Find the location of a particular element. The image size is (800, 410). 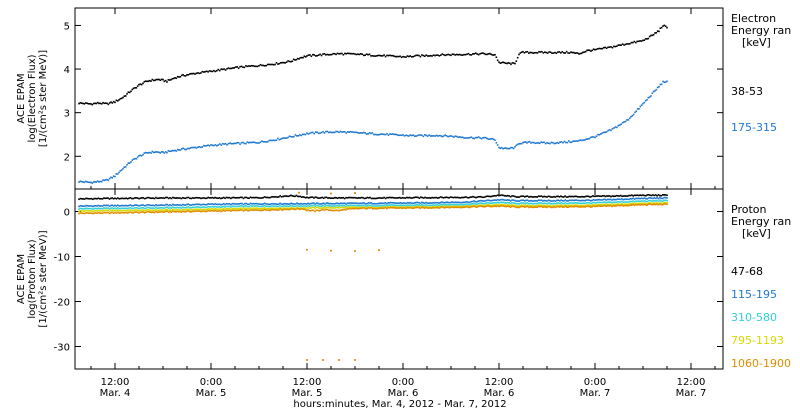

y-tick-label: -20 is located at coordinates (62, 303).